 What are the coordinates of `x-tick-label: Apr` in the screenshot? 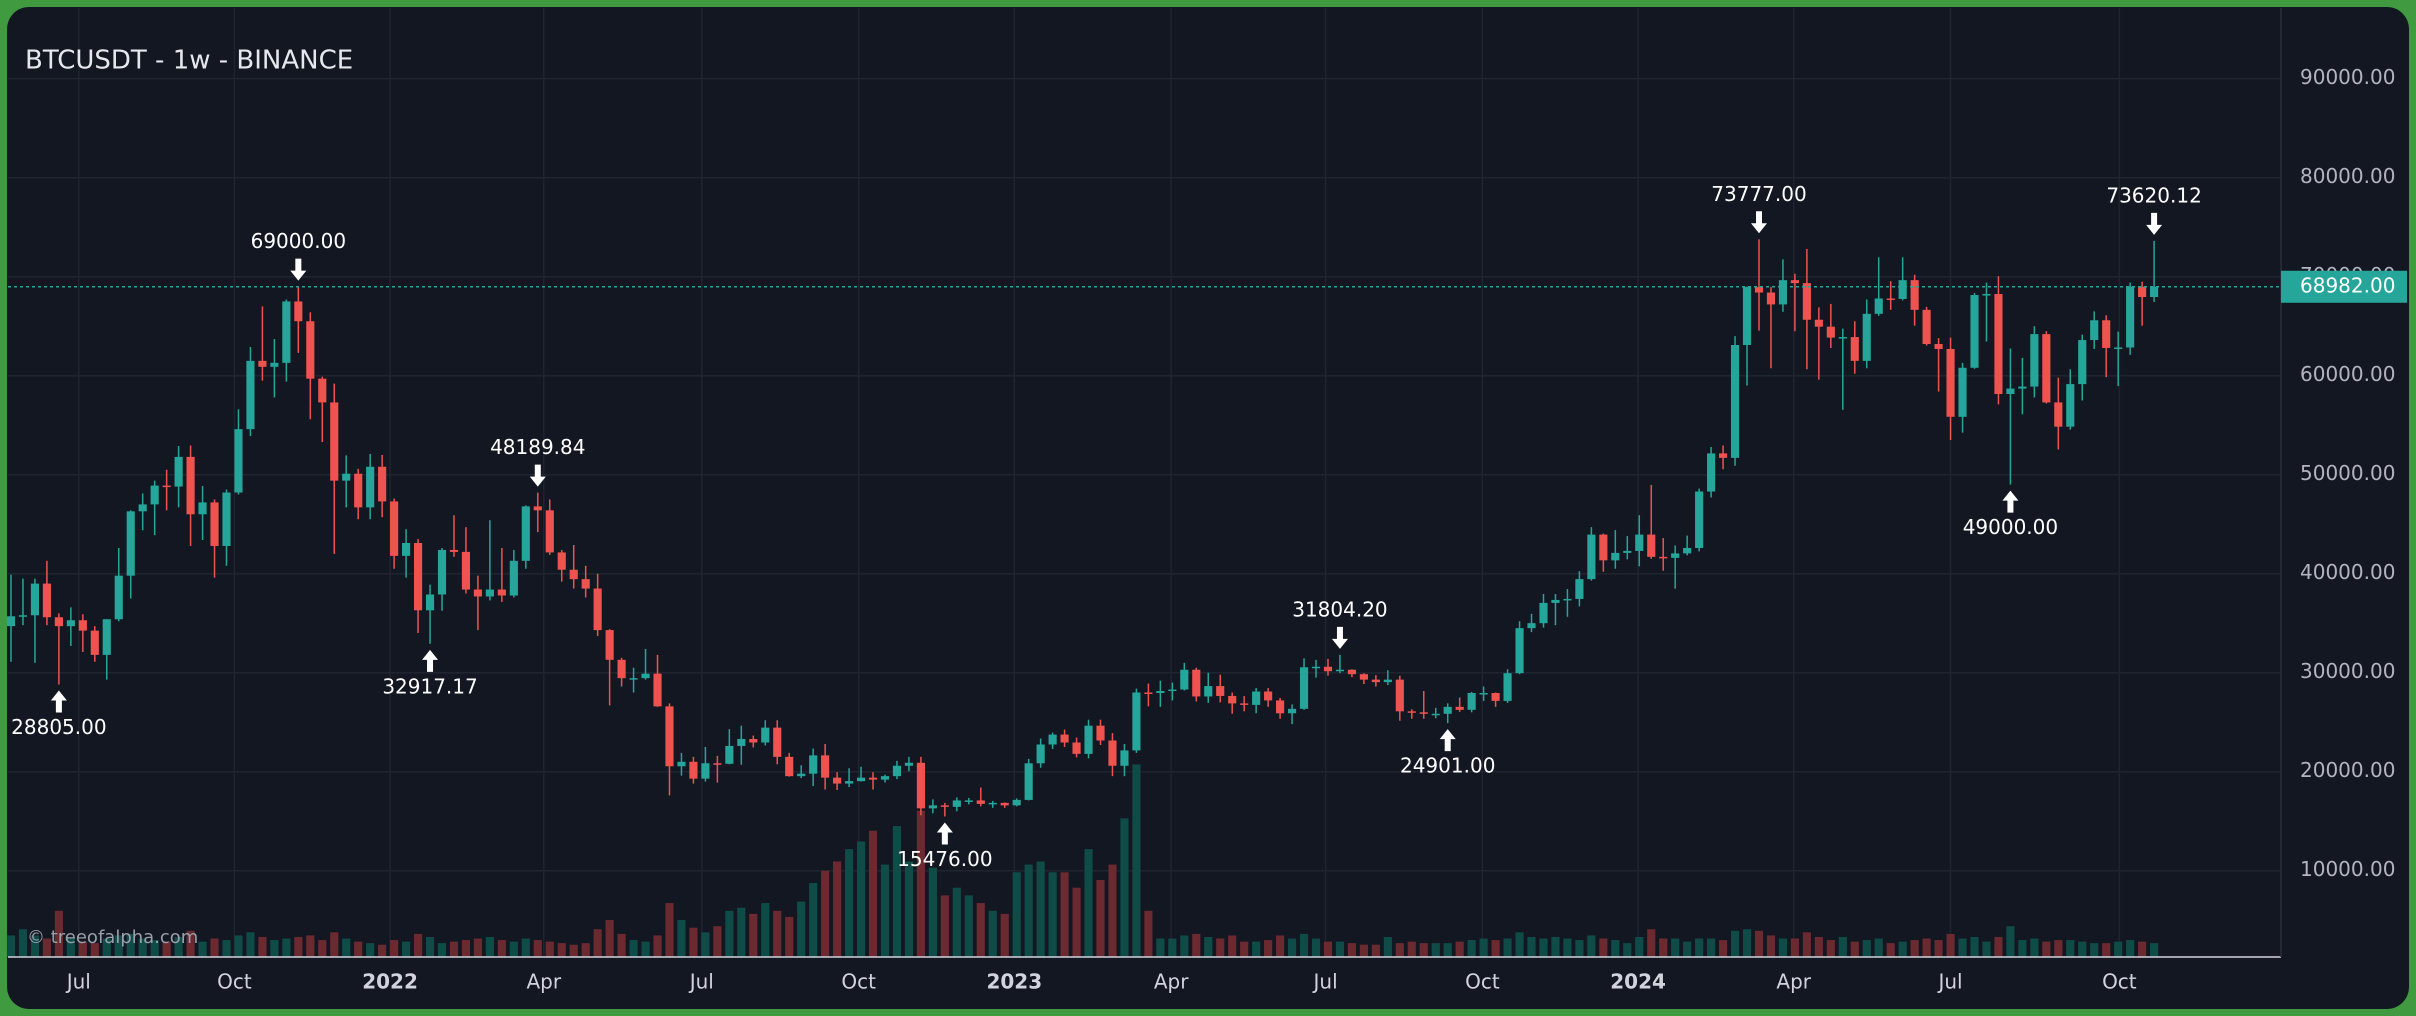 It's located at (1171, 982).